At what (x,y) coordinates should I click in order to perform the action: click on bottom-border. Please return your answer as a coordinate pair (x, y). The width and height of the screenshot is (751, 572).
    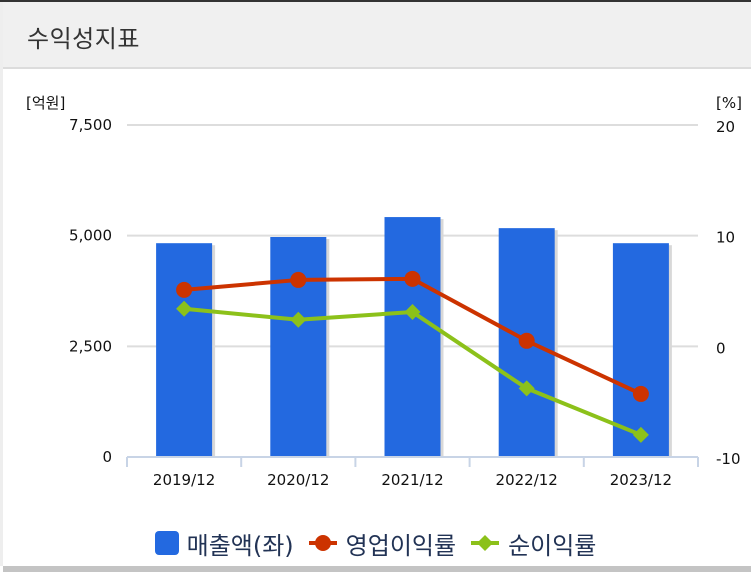
    Looking at the image, I should click on (377, 569).